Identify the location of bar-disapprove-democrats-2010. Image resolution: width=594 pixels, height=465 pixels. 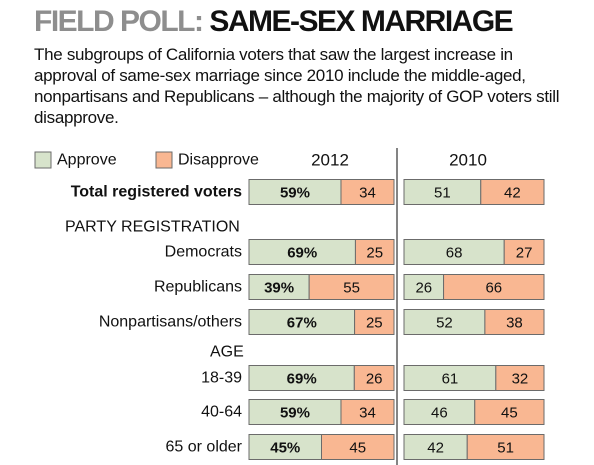
(524, 252).